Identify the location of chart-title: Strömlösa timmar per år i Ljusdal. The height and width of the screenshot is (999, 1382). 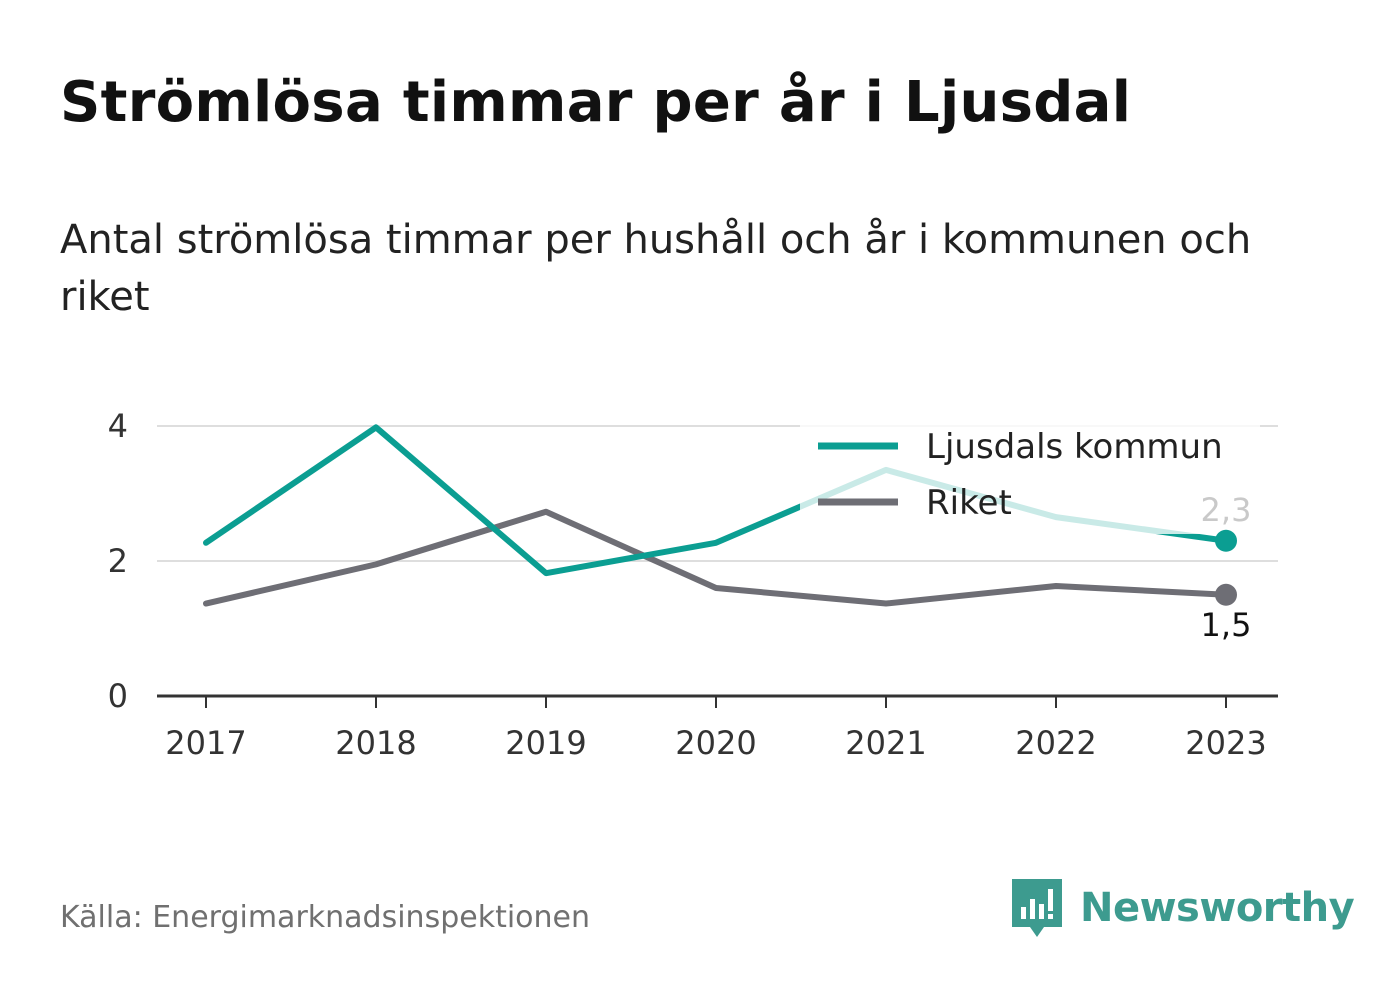
(596, 102).